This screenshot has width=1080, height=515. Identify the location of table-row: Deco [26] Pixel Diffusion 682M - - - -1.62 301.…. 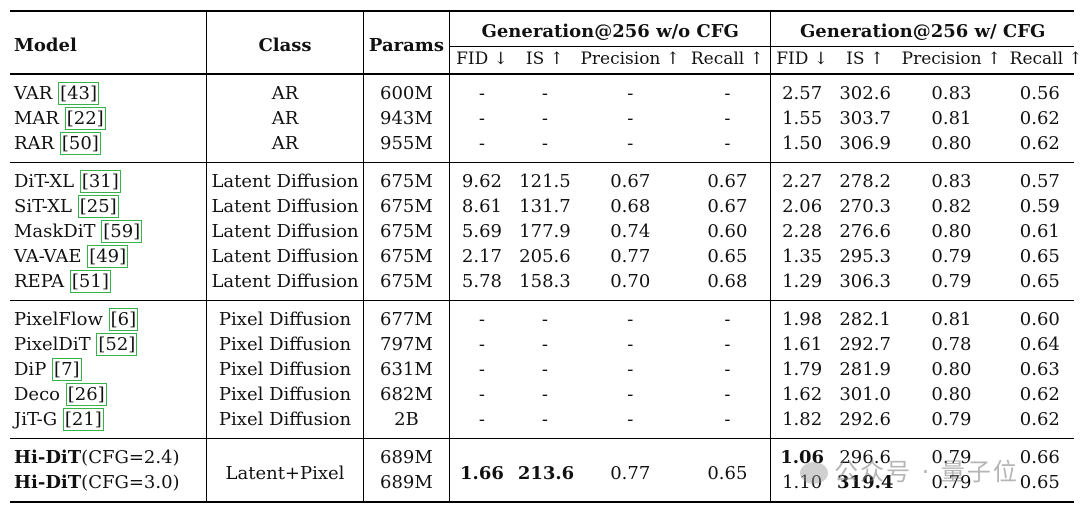
(542, 394).